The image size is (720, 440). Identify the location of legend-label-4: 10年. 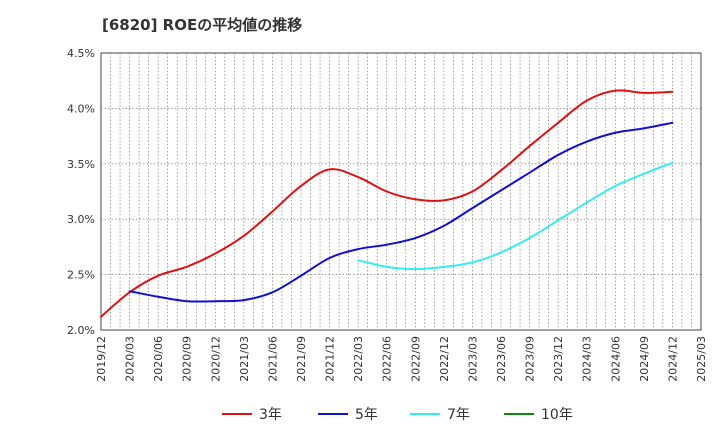
(557, 415).